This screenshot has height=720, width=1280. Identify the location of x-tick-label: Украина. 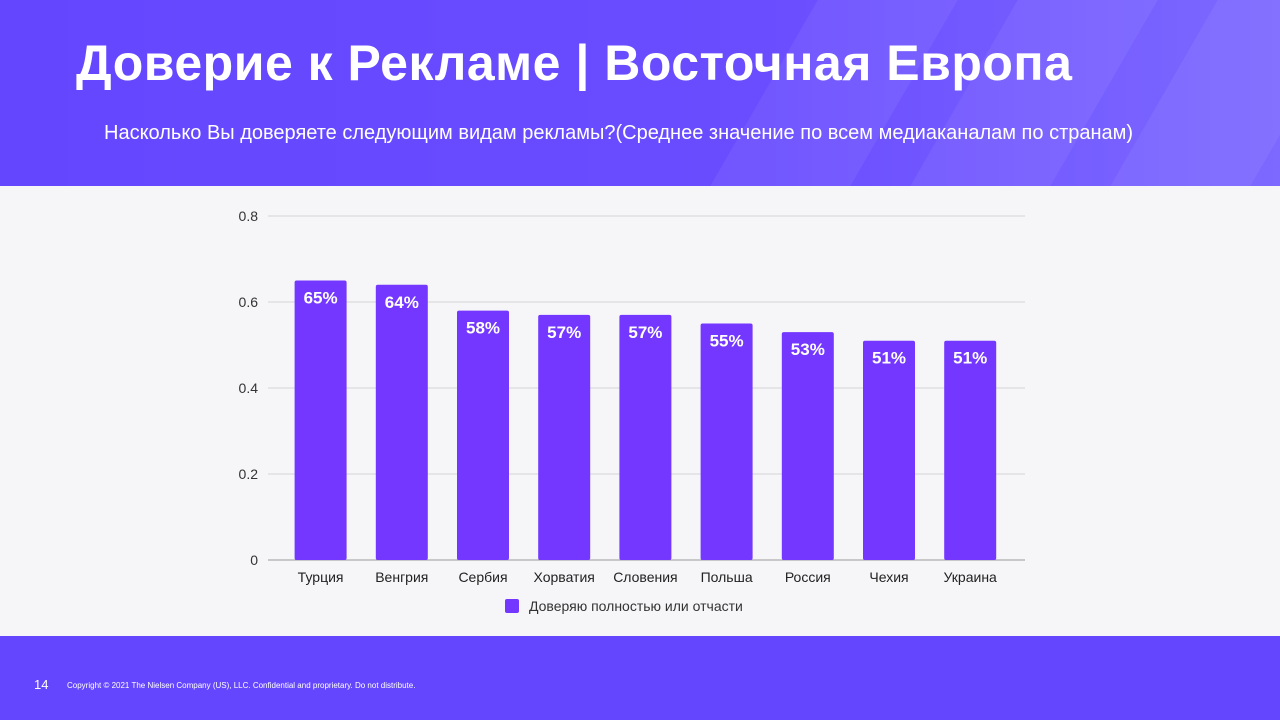
(971, 577).